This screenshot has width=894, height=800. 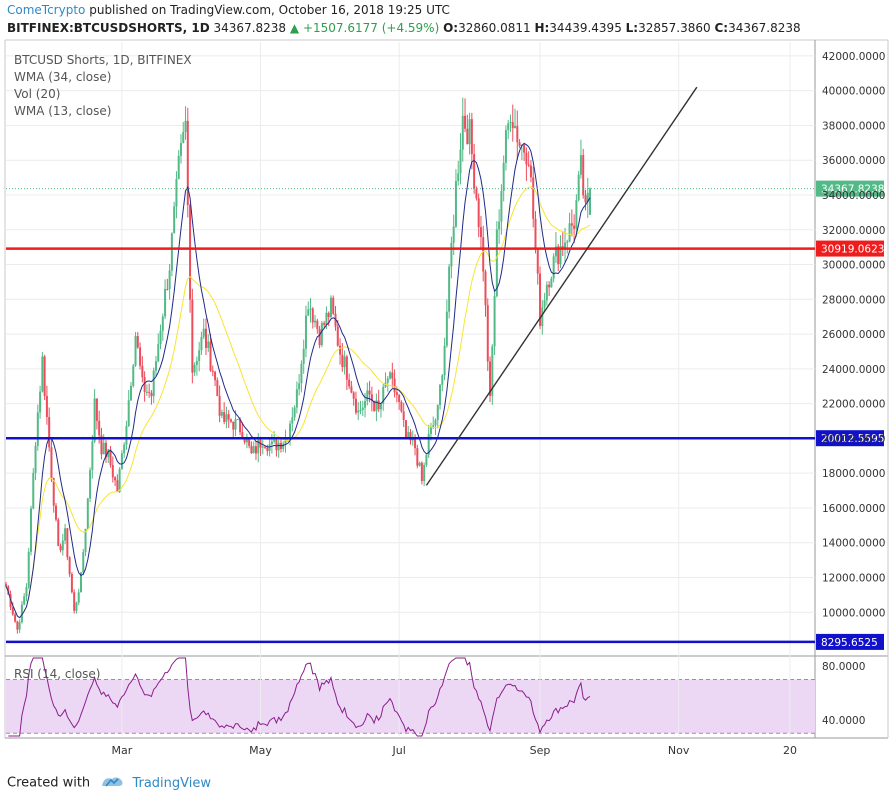 What do you see at coordinates (103, 60) in the screenshot?
I see `legend-item: BTCUSD Shorts, 1D, BITFINEX` at bounding box center [103, 60].